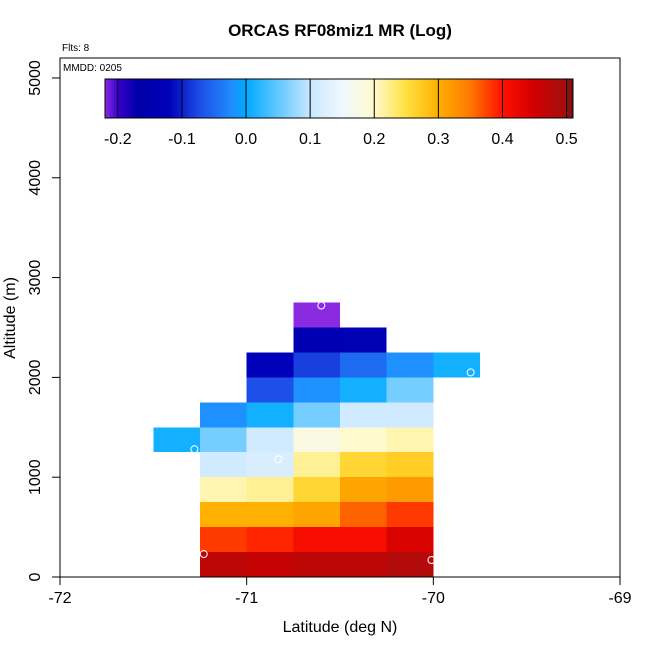 The image size is (650, 650). I want to click on colorbar-tick-label: 0.1, so click(310, 139).